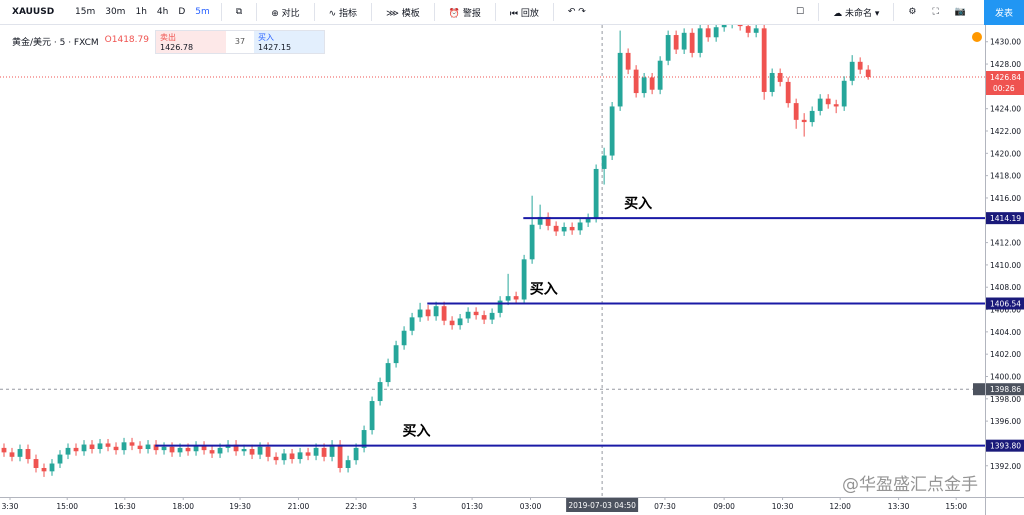 Image resolution: width=1024 pixels, height=515 pixels. What do you see at coordinates (141, 12) in the screenshot?
I see `interval: 1h` at bounding box center [141, 12].